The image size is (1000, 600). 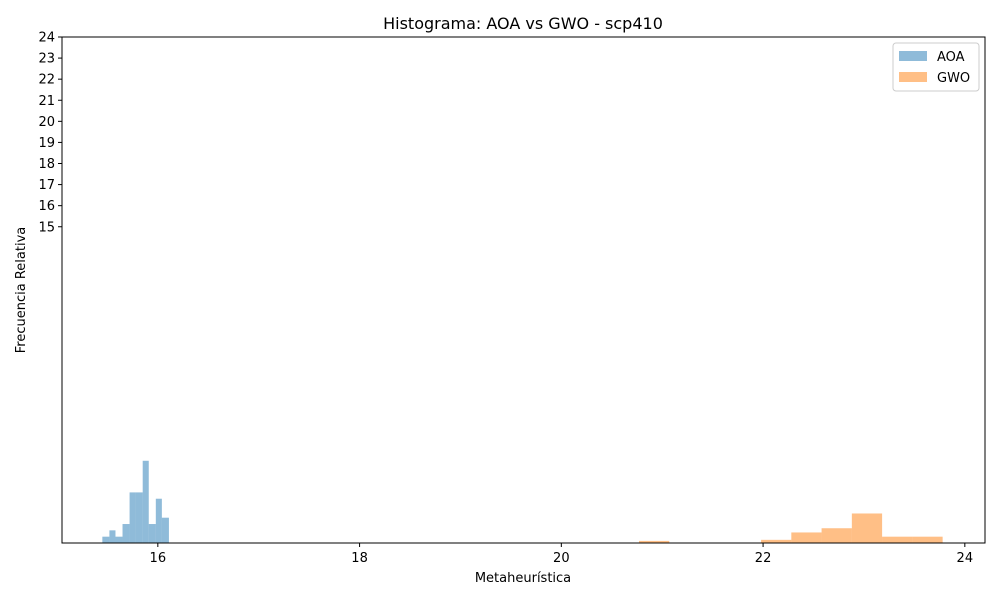 What do you see at coordinates (46, 164) in the screenshot?
I see `y-tick-label: 18` at bounding box center [46, 164].